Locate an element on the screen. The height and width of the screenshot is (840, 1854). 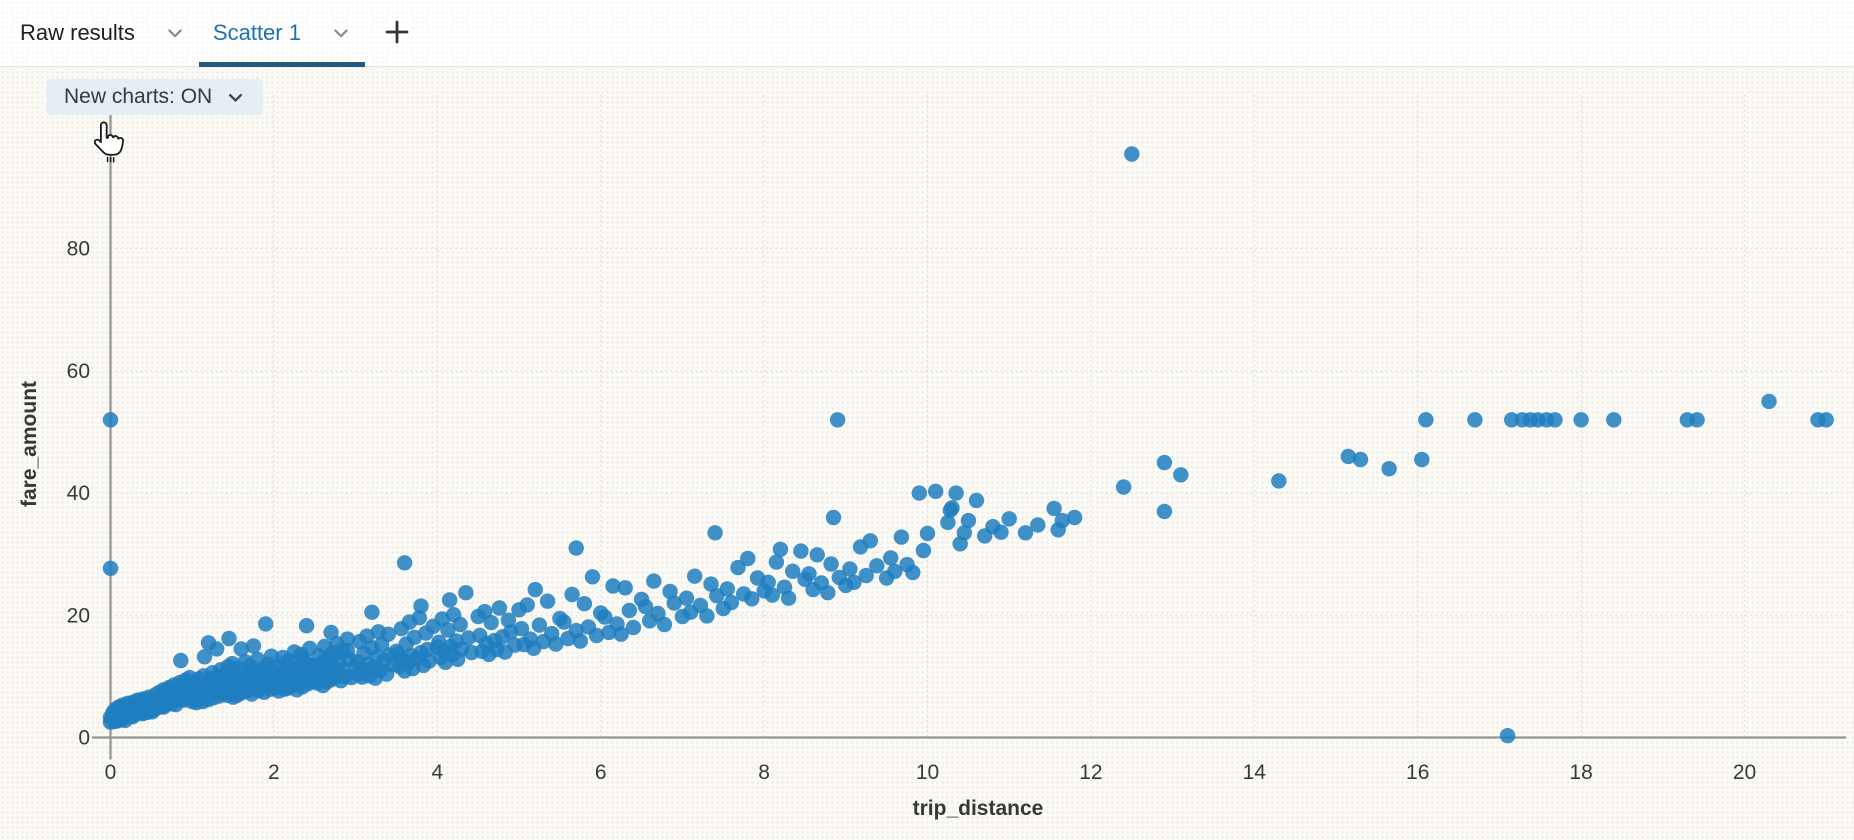
svg-text: 10 is located at coordinates (927, 772).